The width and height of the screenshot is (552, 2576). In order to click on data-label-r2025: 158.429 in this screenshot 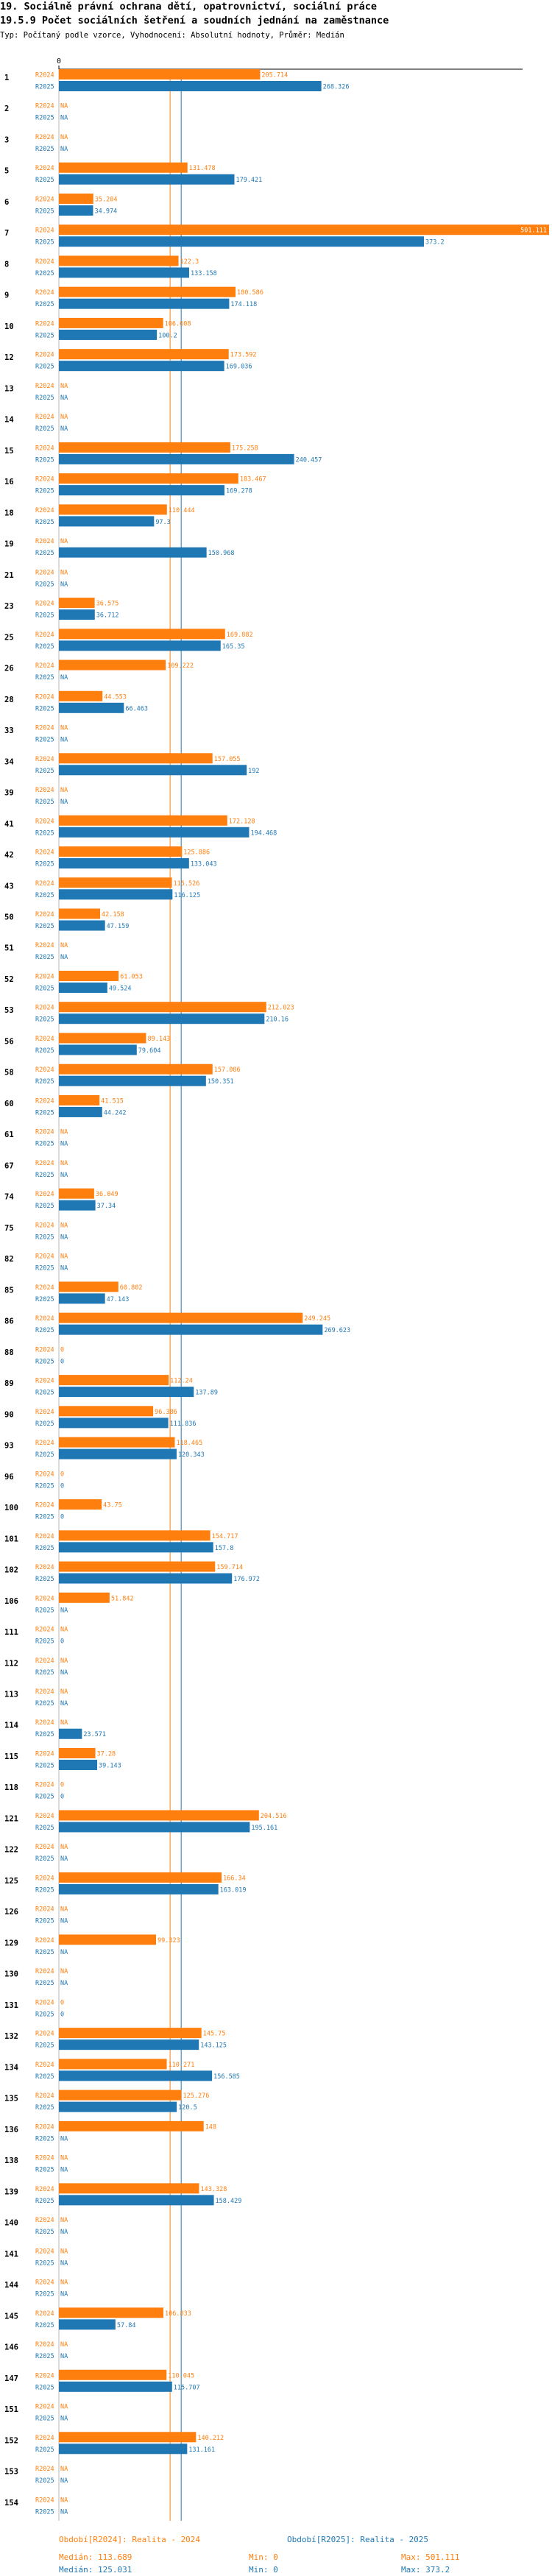, I will do `click(229, 2201)`.